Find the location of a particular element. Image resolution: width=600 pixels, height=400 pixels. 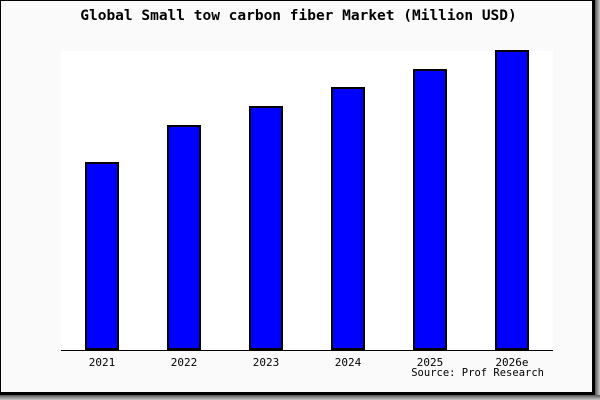

bar-2026e is located at coordinates (512, 200).